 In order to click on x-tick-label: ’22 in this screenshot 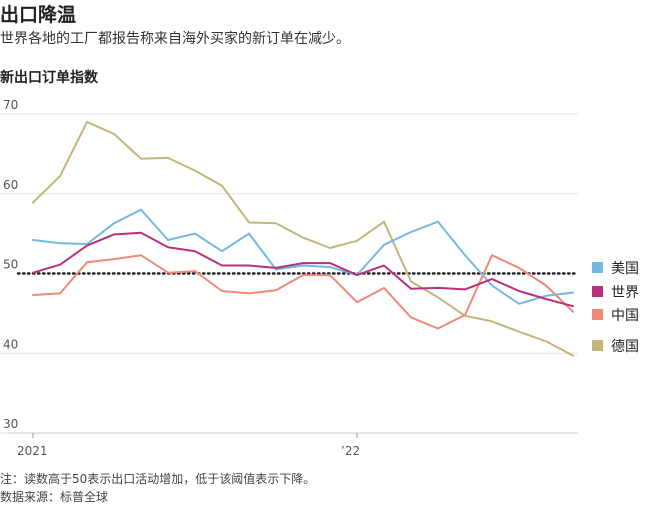, I will do `click(350, 451)`.